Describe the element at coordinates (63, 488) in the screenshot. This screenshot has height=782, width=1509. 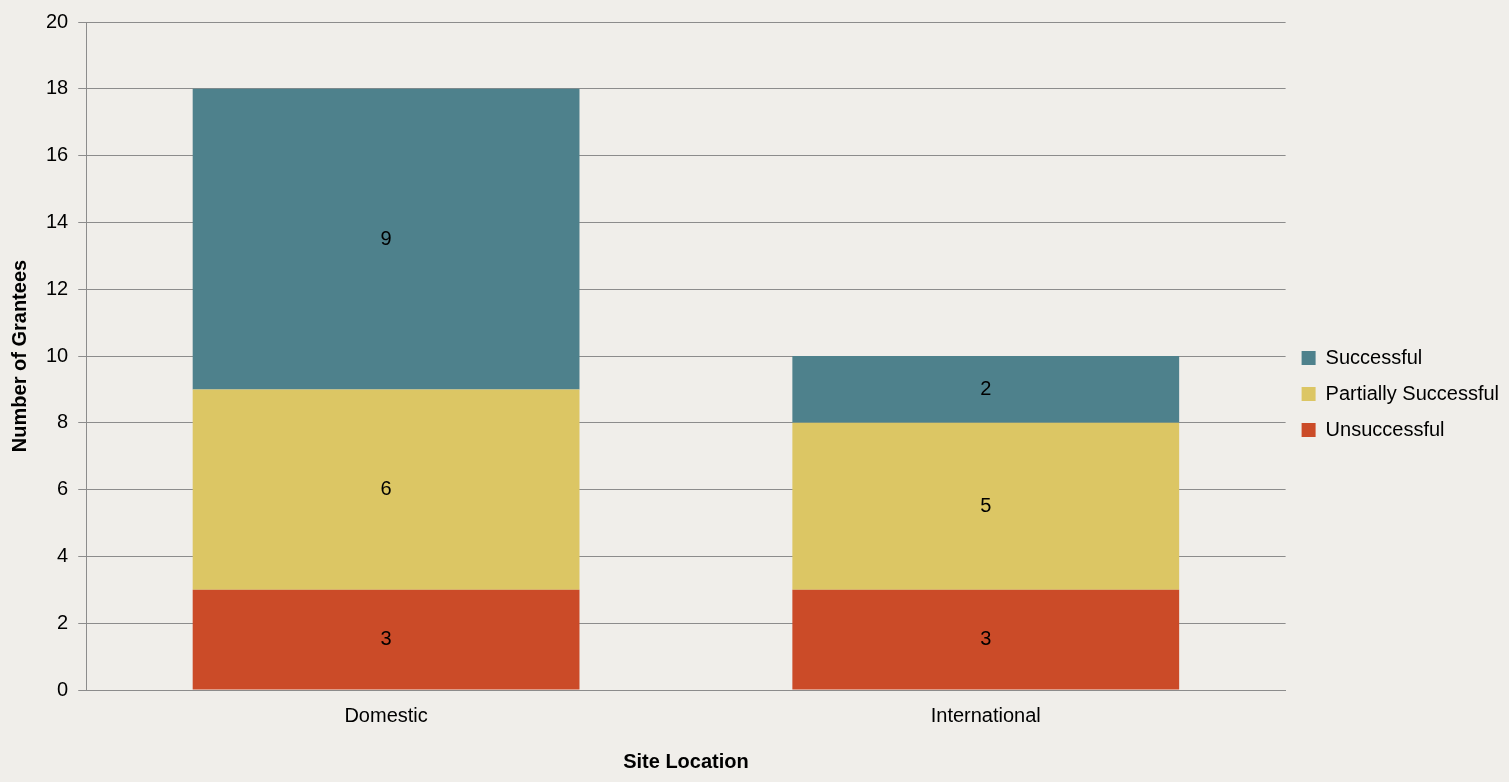
I see `y-tick-label: 6` at that location.